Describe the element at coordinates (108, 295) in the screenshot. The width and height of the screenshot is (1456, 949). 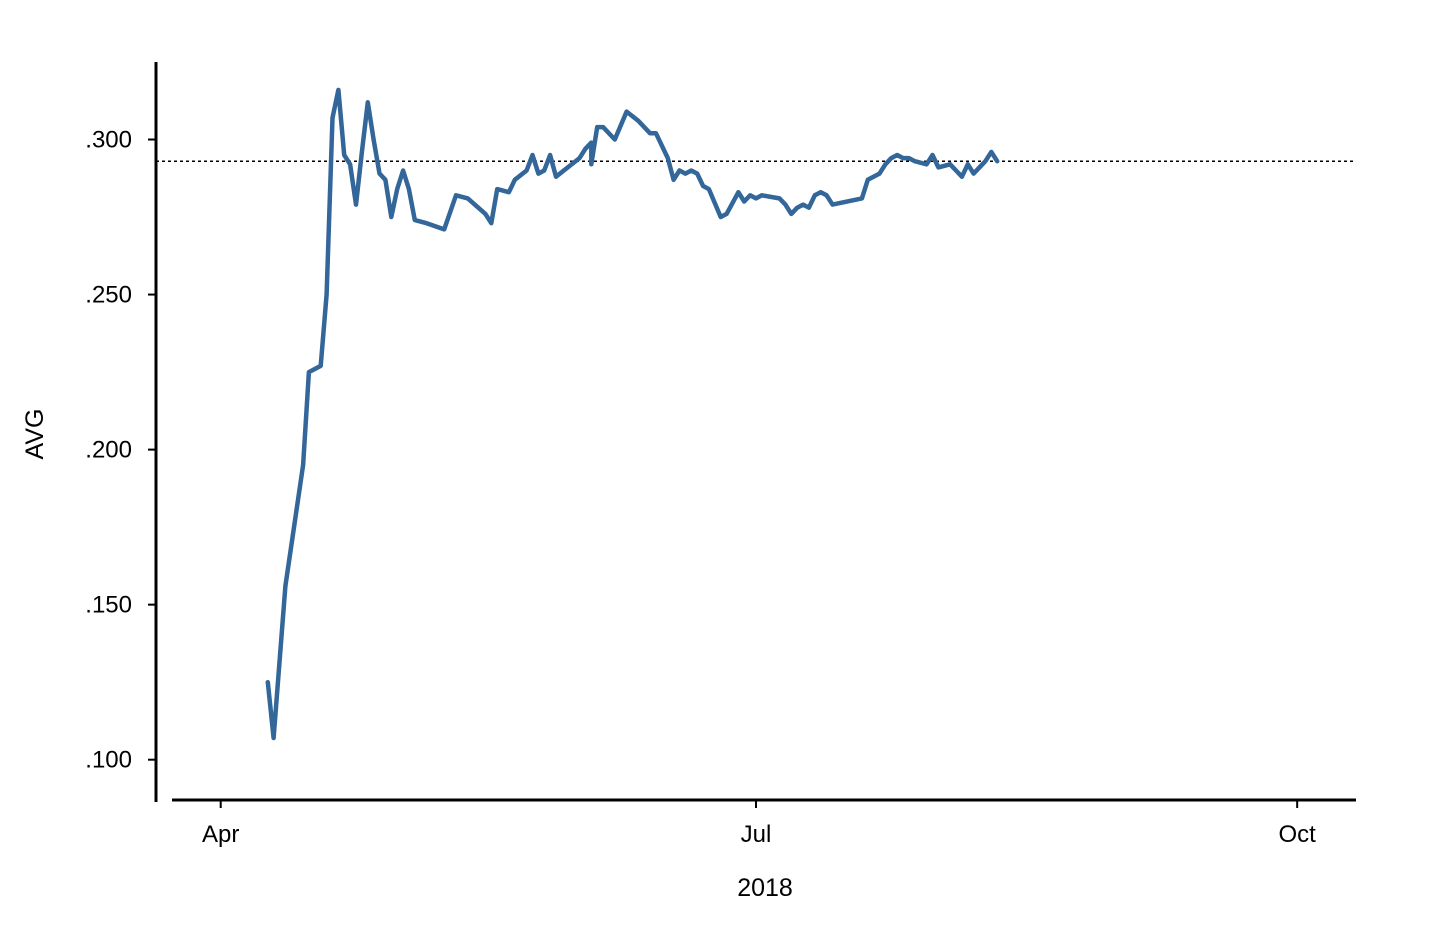
I see `y-tick-label: .250` at that location.